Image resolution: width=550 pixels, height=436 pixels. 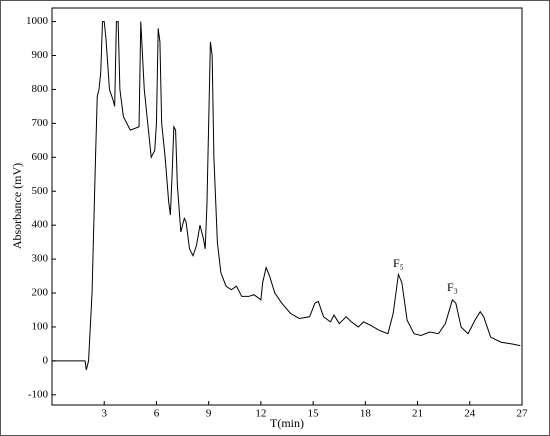 I want to click on y-tick-label: 1000, so click(x=37, y=21).